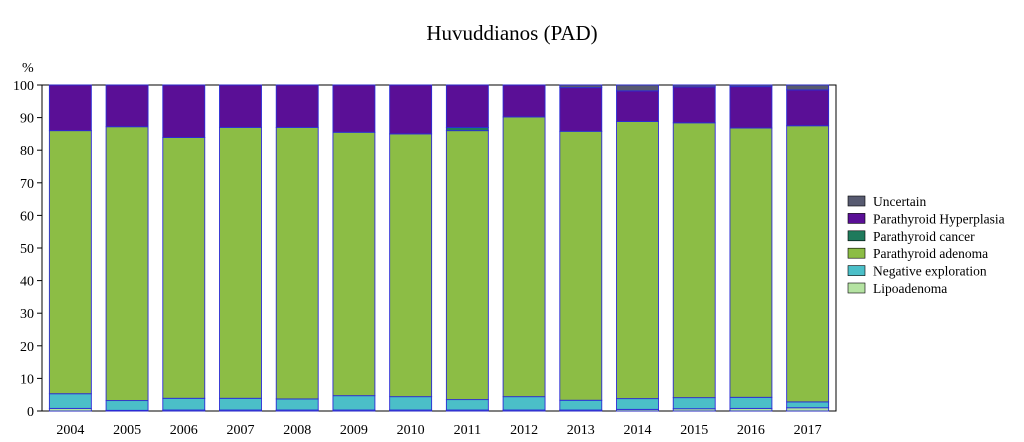 This screenshot has width=1024, height=442. I want to click on y-tick-label: 60, so click(27, 216).